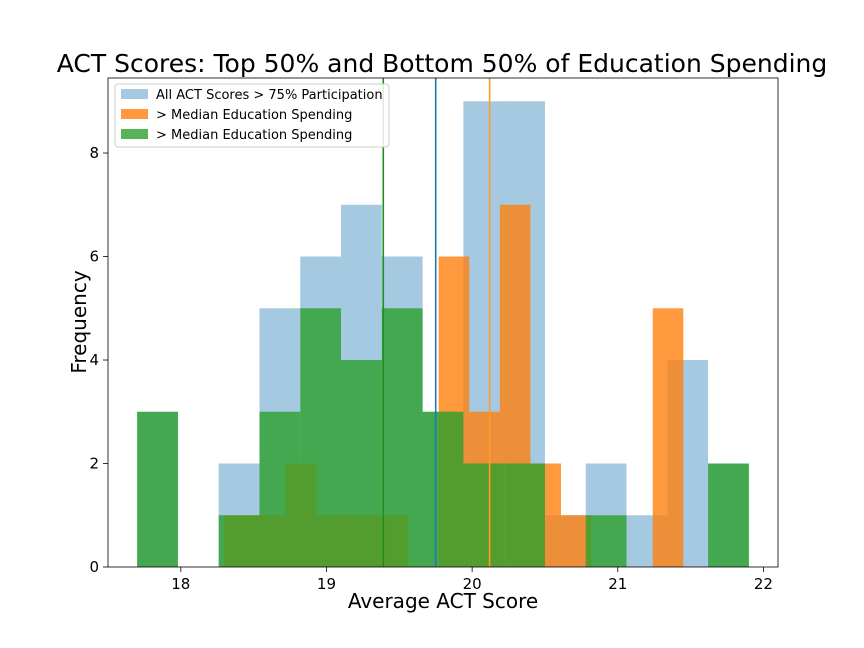  What do you see at coordinates (94, 464) in the screenshot?
I see `y-tick-label: 2` at bounding box center [94, 464].